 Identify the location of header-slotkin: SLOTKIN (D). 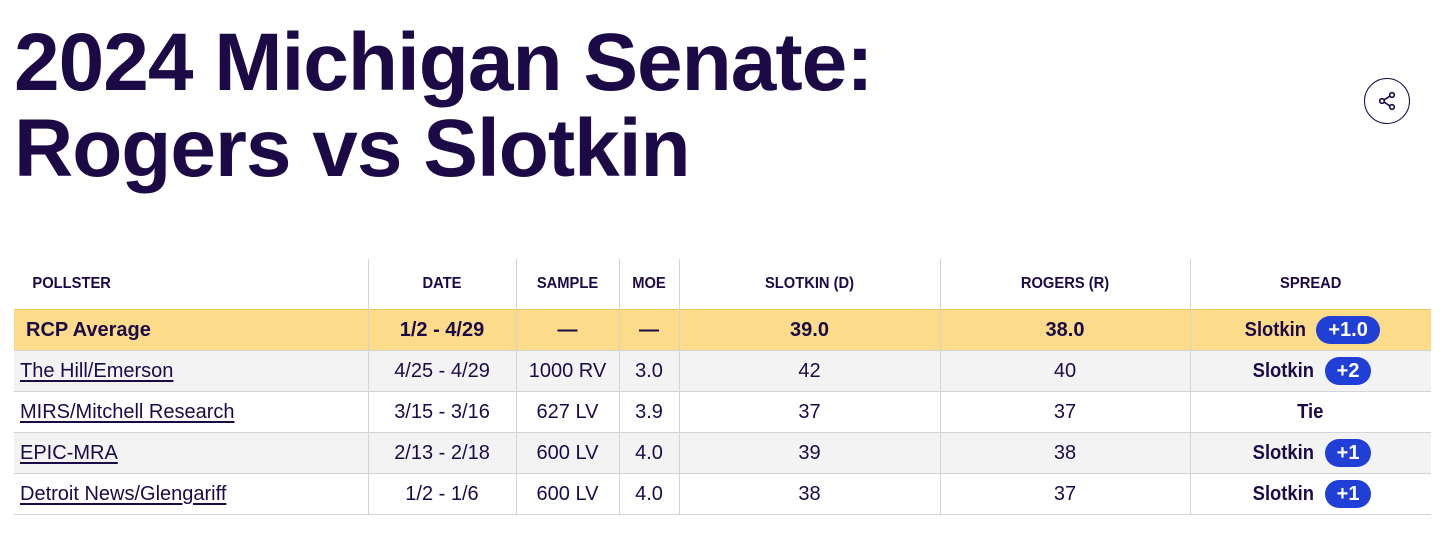
(809, 284).